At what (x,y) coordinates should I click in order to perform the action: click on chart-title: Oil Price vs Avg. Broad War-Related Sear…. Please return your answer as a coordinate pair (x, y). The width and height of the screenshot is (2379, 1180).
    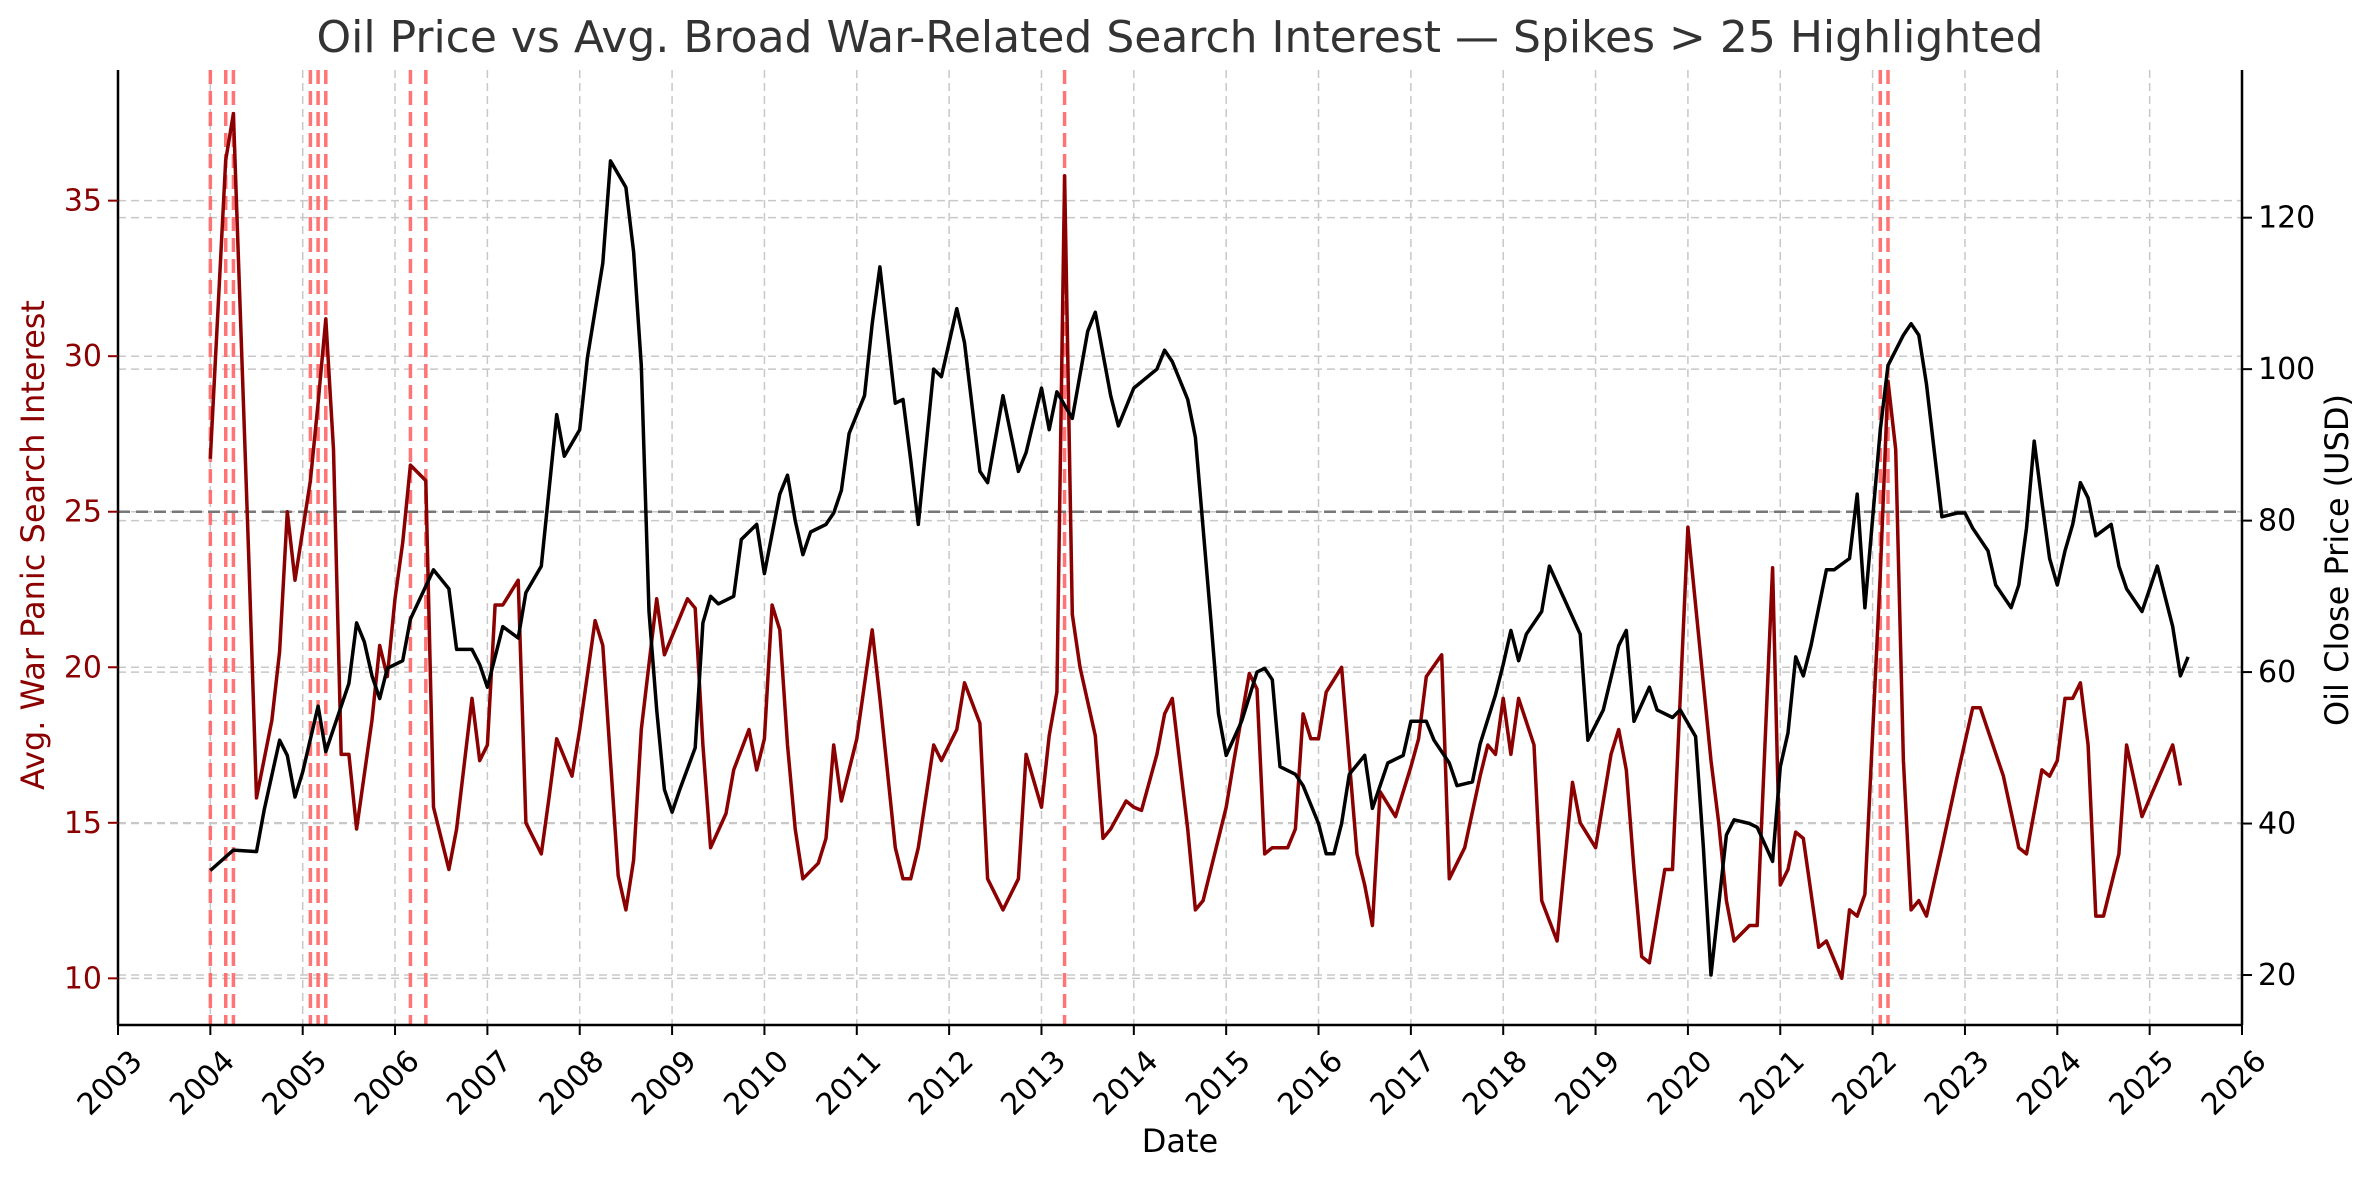
    Looking at the image, I should click on (1180, 37).